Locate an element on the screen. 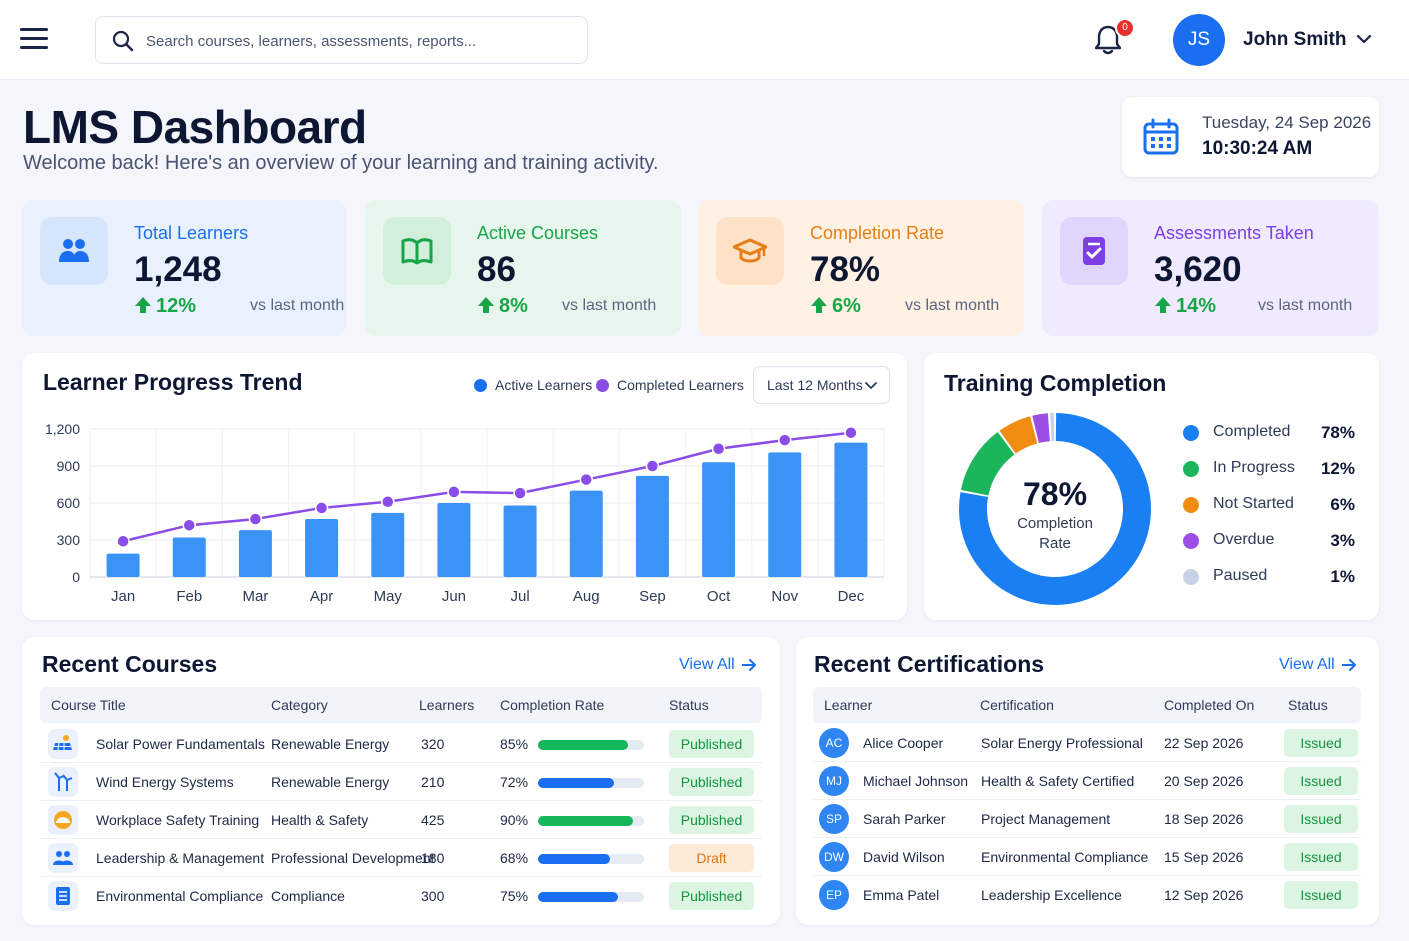 Image resolution: width=1409 pixels, height=941 pixels. cert-learner: David Wilson is located at coordinates (904, 857).